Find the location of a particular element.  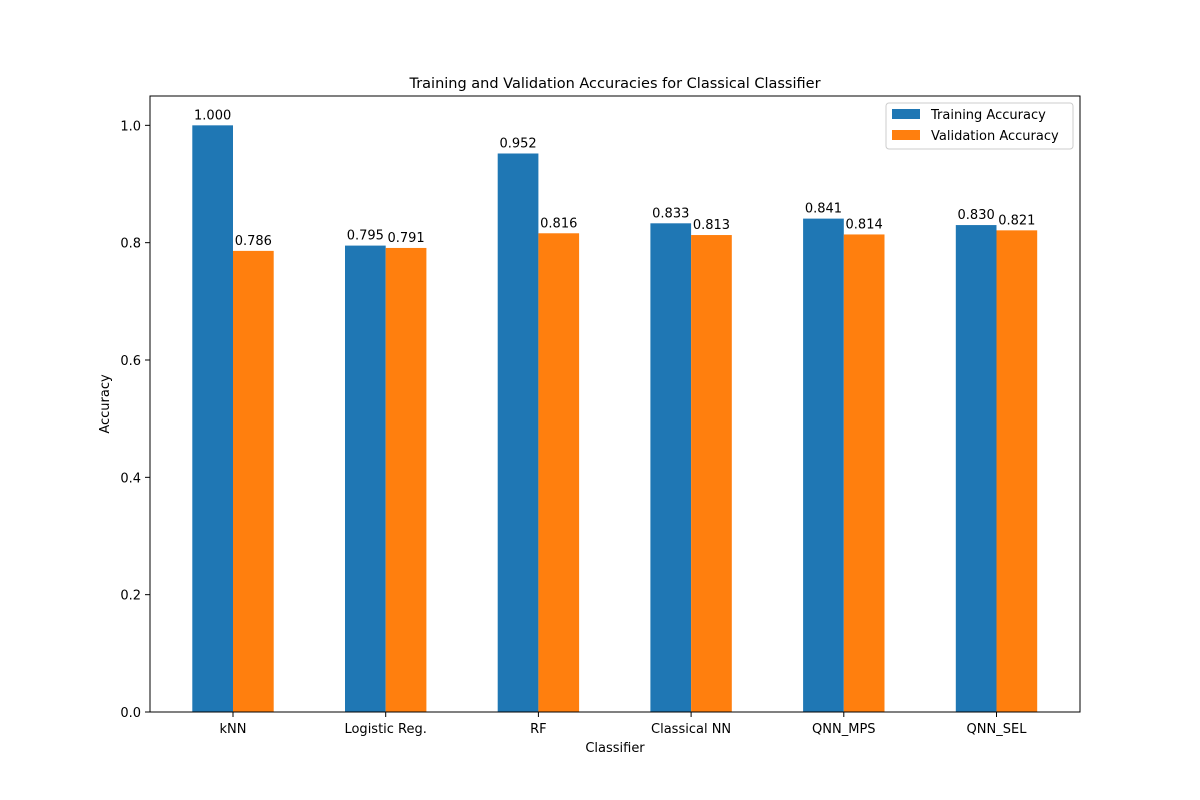

legend-swatch-validation is located at coordinates (906, 135).